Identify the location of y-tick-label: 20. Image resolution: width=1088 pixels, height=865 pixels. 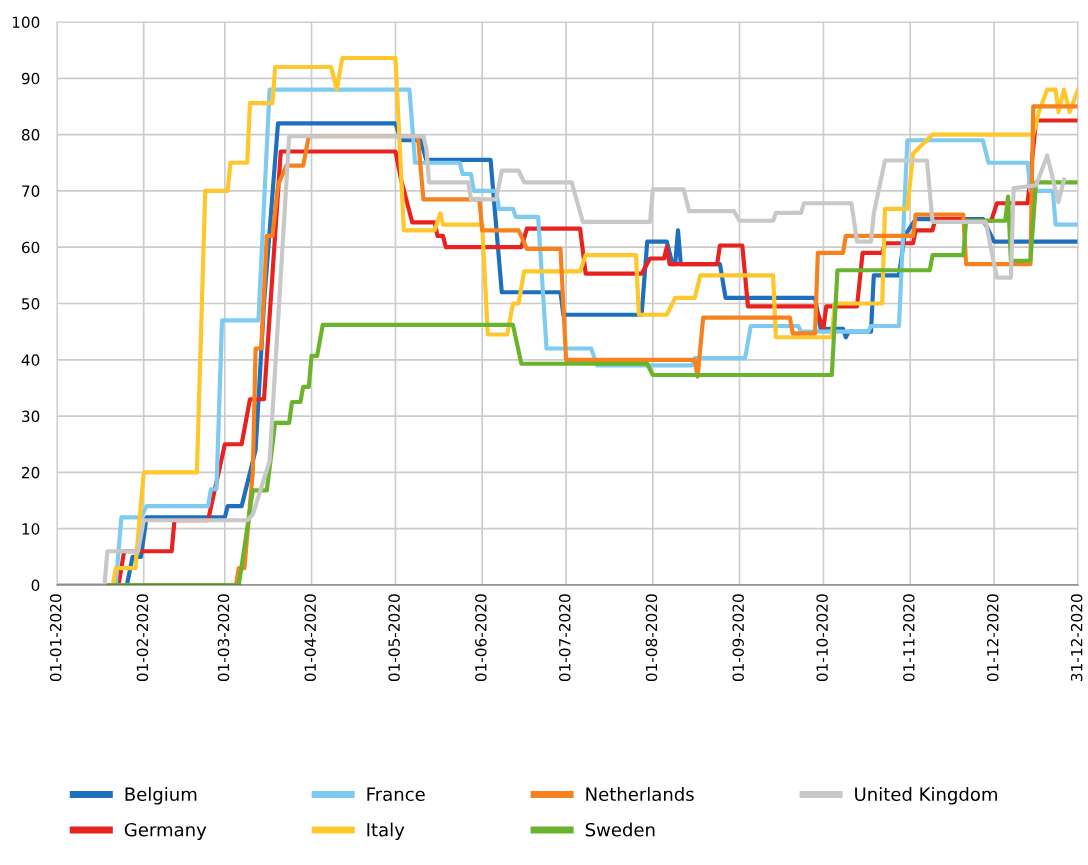
(31, 472).